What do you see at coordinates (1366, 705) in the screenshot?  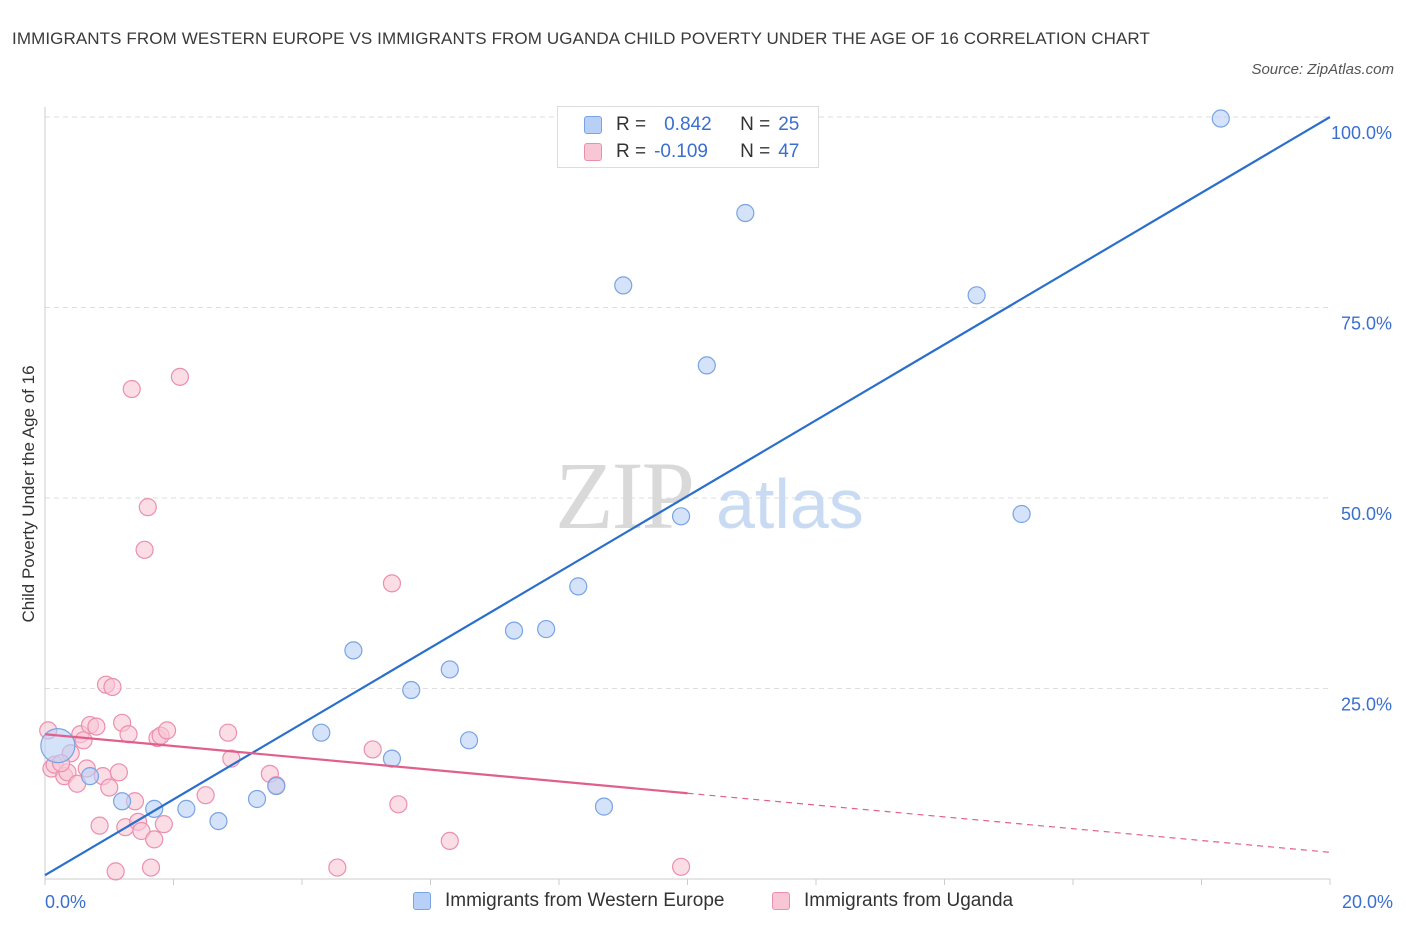 I see `y-tick-label: 25.0%` at bounding box center [1366, 705].